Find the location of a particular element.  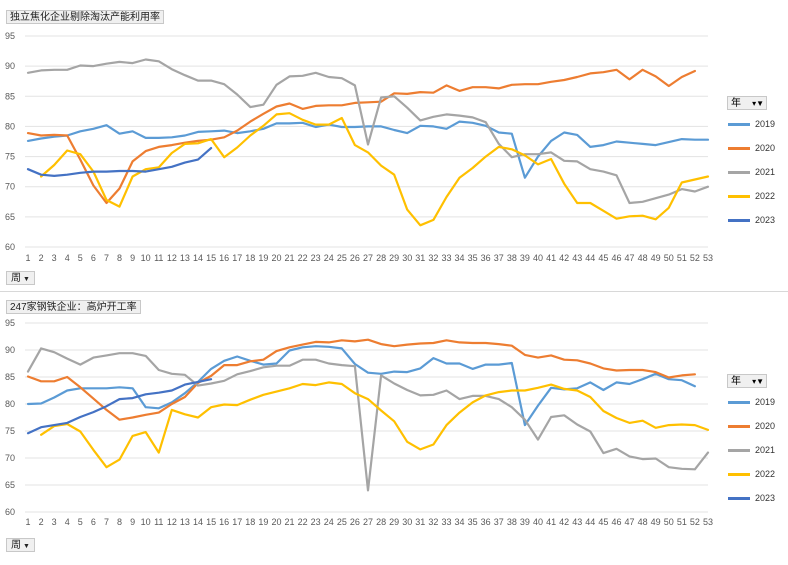

x-tick-label: 26 is located at coordinates (355, 258).